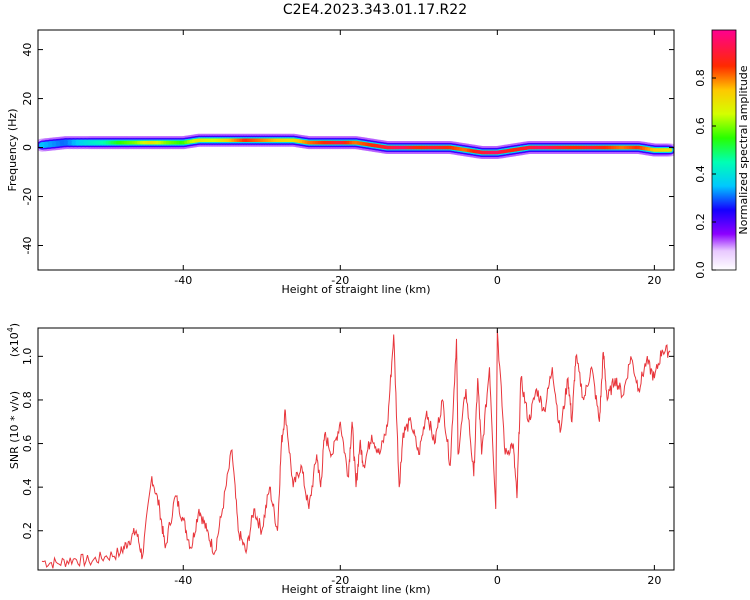  What do you see at coordinates (497, 580) in the screenshot?
I see `snr-xtick-label: 0` at bounding box center [497, 580].